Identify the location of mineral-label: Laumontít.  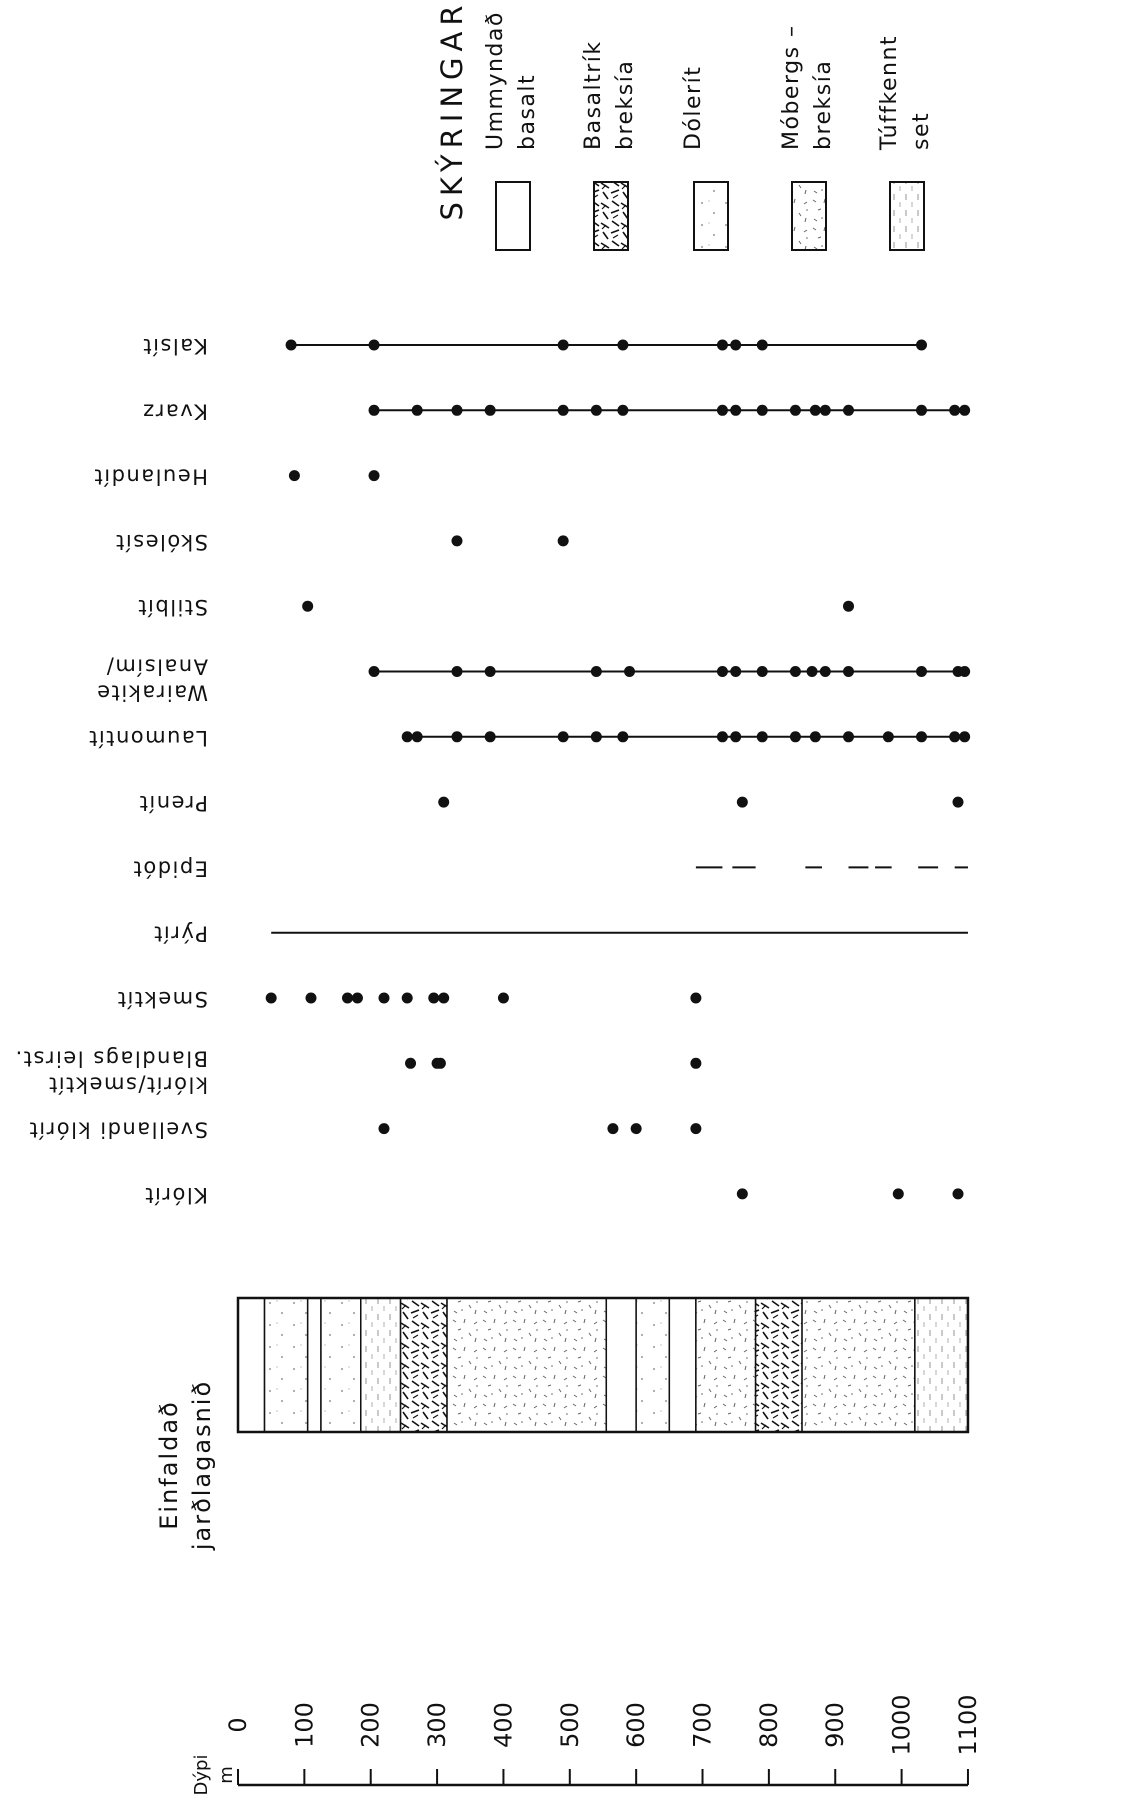
(148, 738).